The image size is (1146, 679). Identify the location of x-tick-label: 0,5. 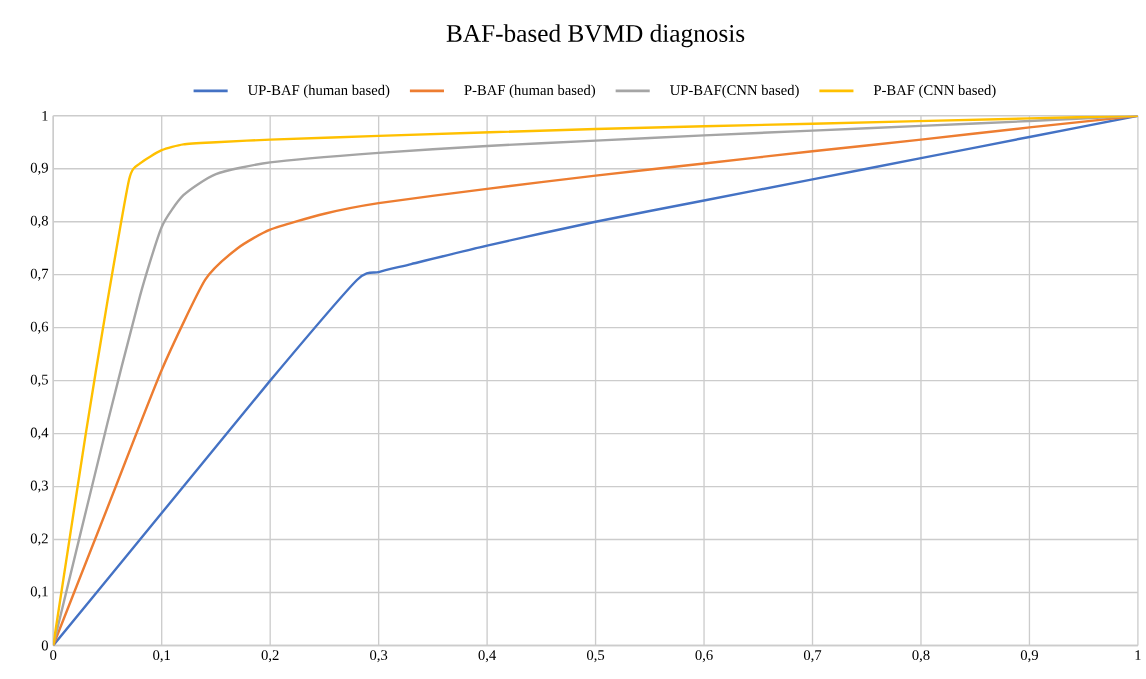
(595, 656).